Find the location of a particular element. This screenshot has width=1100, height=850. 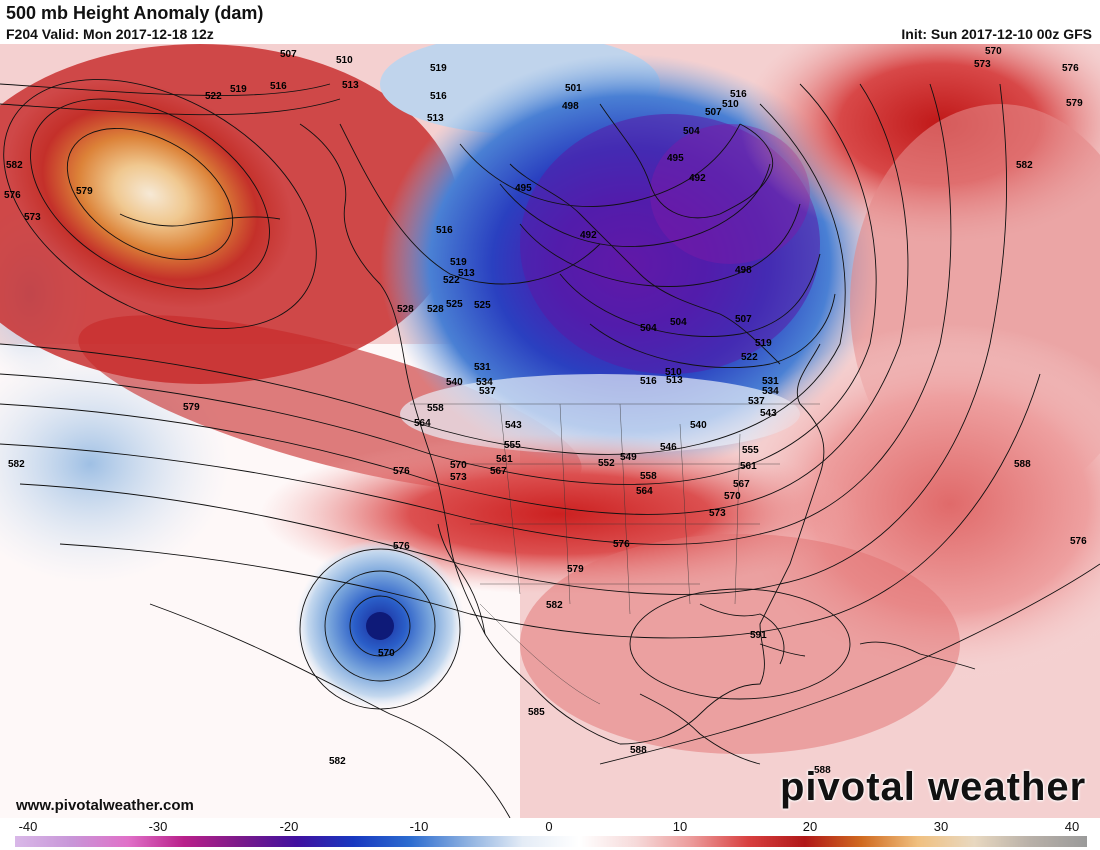

cutoff-low-center is located at coordinates (380, 626).